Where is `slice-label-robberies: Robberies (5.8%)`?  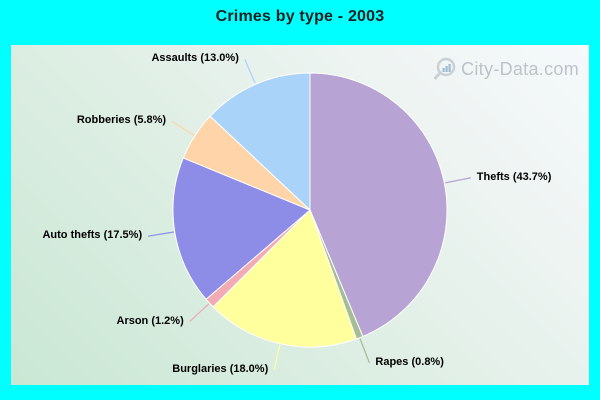
slice-label-robberies: Robberies (5.8%) is located at coordinates (121, 120).